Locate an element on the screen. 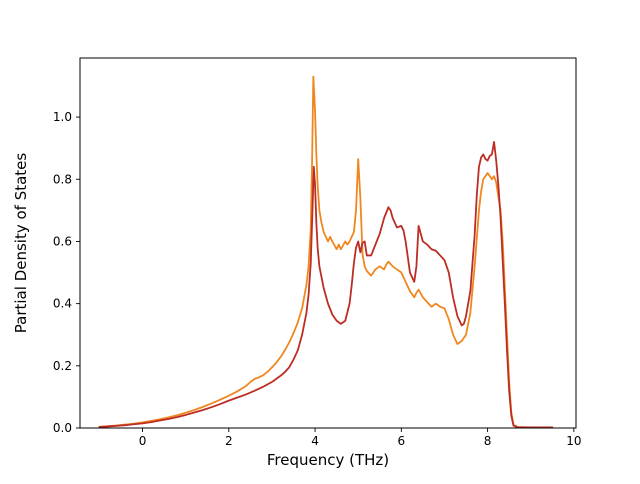 Image resolution: width=640 pixels, height=484 pixels. x-axis-label: Frequency (THz) is located at coordinates (328, 460).